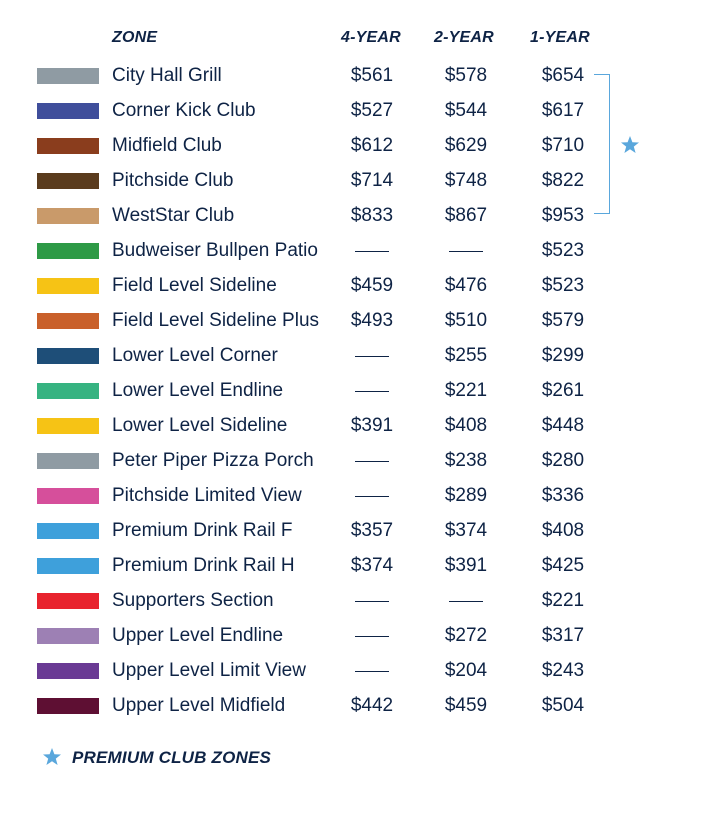 The width and height of the screenshot is (720, 826). Describe the element at coordinates (466, 215) in the screenshot. I see `price-two-year: $867` at that location.